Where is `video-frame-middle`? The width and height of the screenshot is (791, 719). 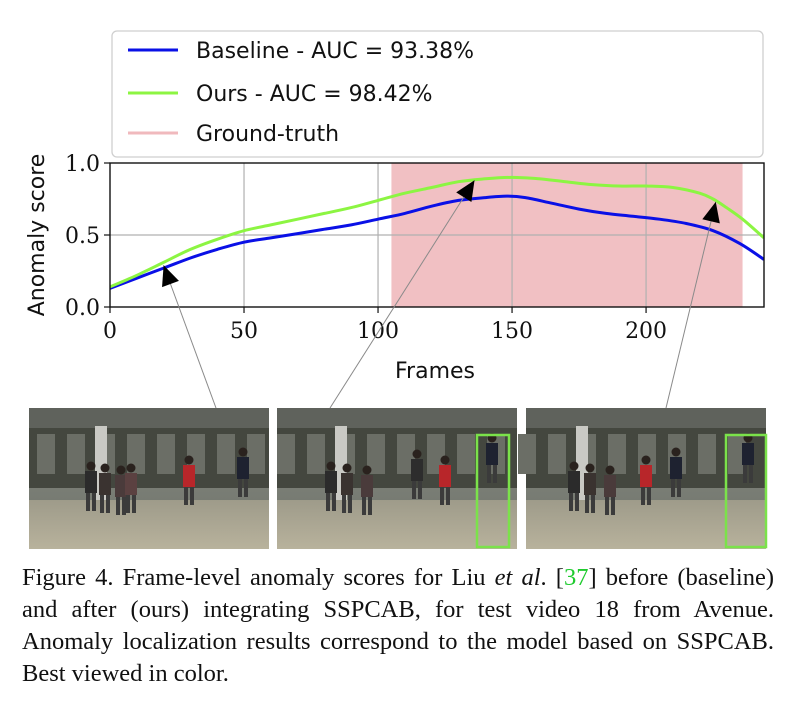
video-frame-middle is located at coordinates (397, 478).